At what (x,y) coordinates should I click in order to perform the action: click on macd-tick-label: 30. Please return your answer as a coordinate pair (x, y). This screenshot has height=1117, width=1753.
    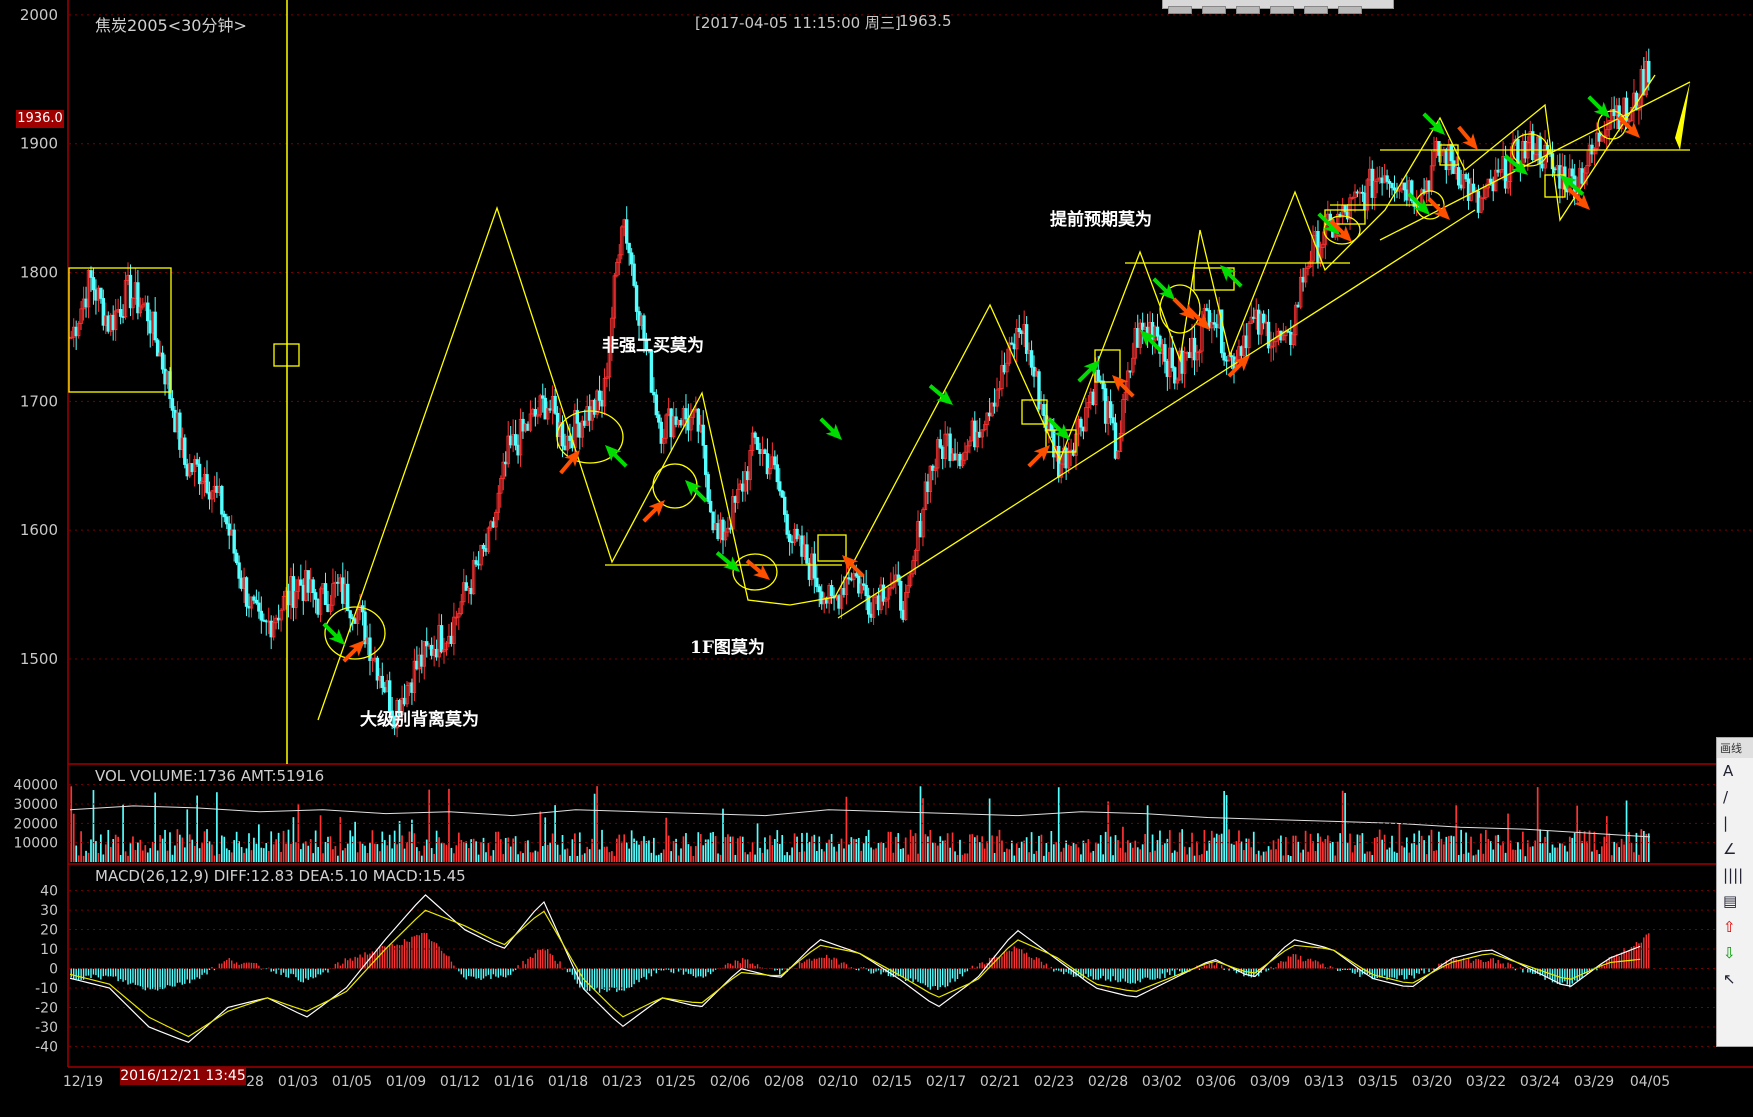
    Looking at the image, I should click on (49, 911).